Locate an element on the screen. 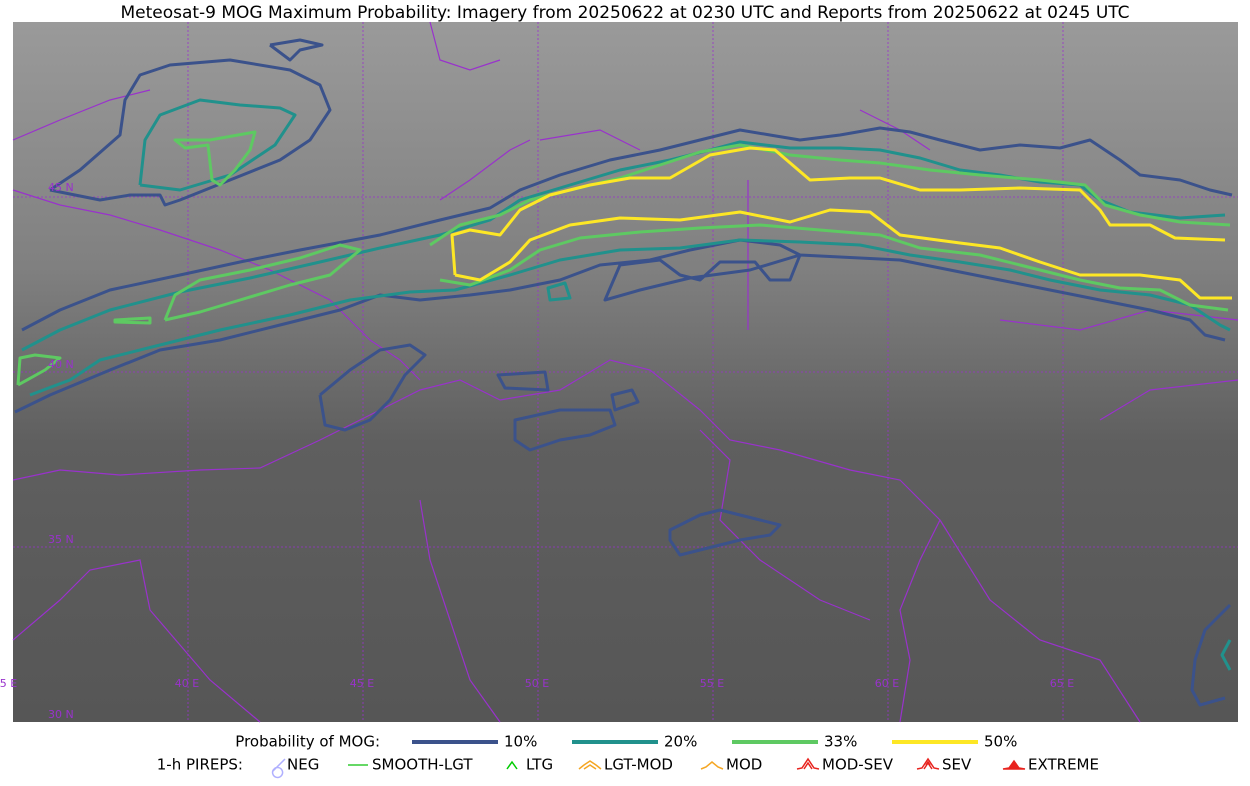 The height and width of the screenshot is (786, 1250). longitude-label: 50 E is located at coordinates (537, 683).